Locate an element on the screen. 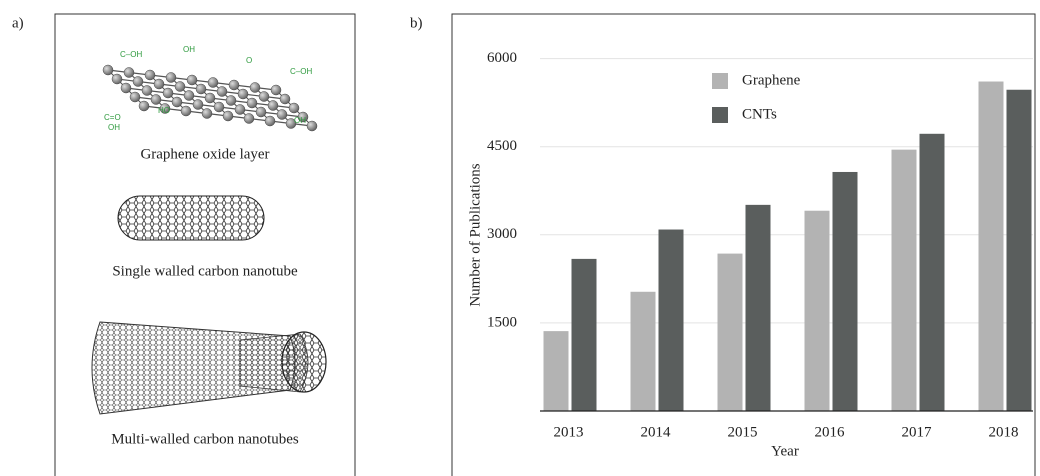 This screenshot has height=476, width=1040. functional-group: O is located at coordinates (249, 60).